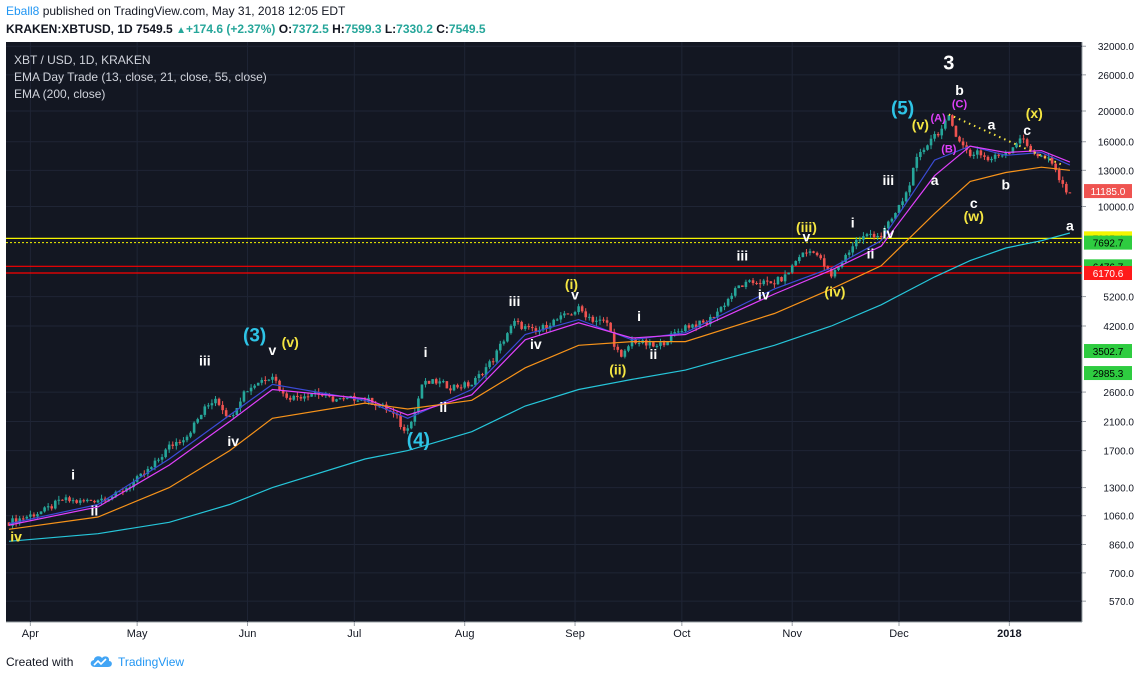  I want to click on price-tick-label: 20000.0, so click(1116, 112).